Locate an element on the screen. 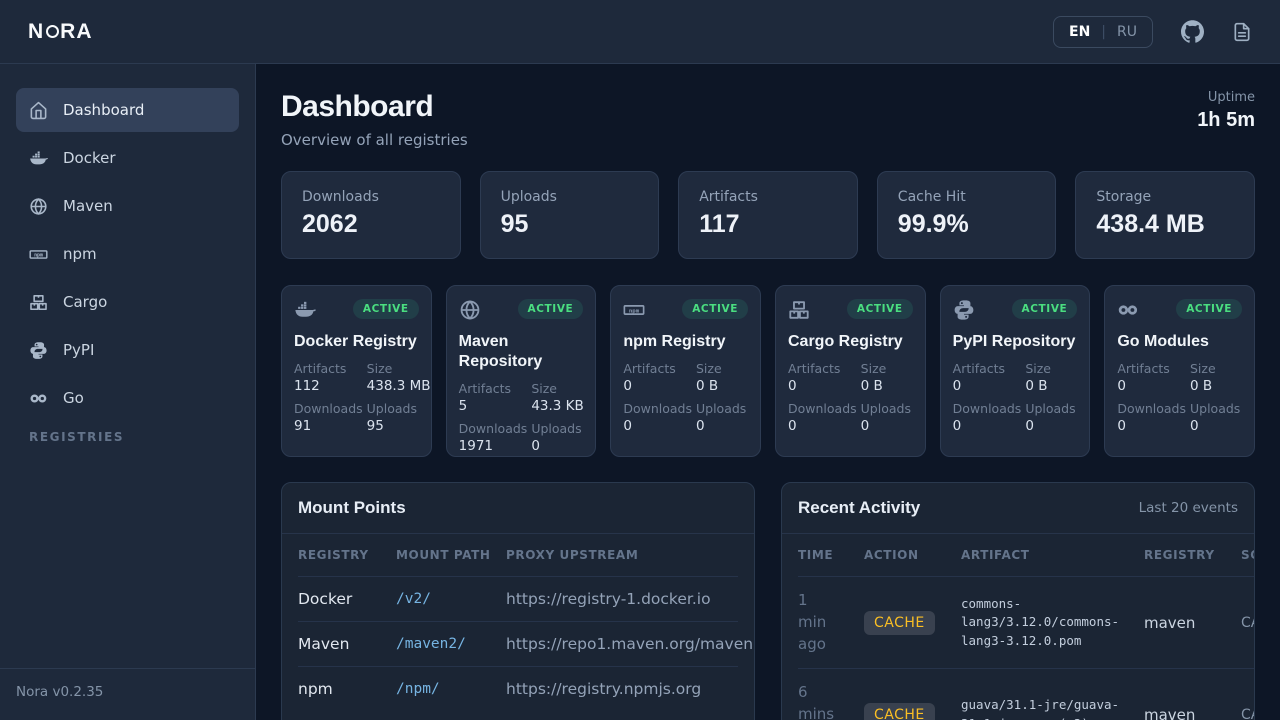 The height and width of the screenshot is (720, 1280). stat-card-cache-hit: Cache Hit 99.9% is located at coordinates (966, 215).